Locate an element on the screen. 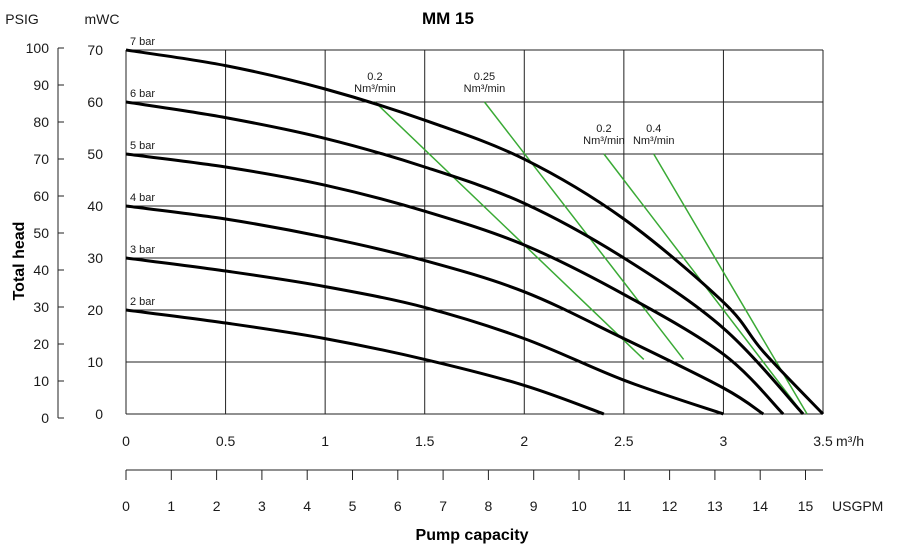 This screenshot has width=899, height=548. x-unit-primary: m³/h is located at coordinates (850, 441).